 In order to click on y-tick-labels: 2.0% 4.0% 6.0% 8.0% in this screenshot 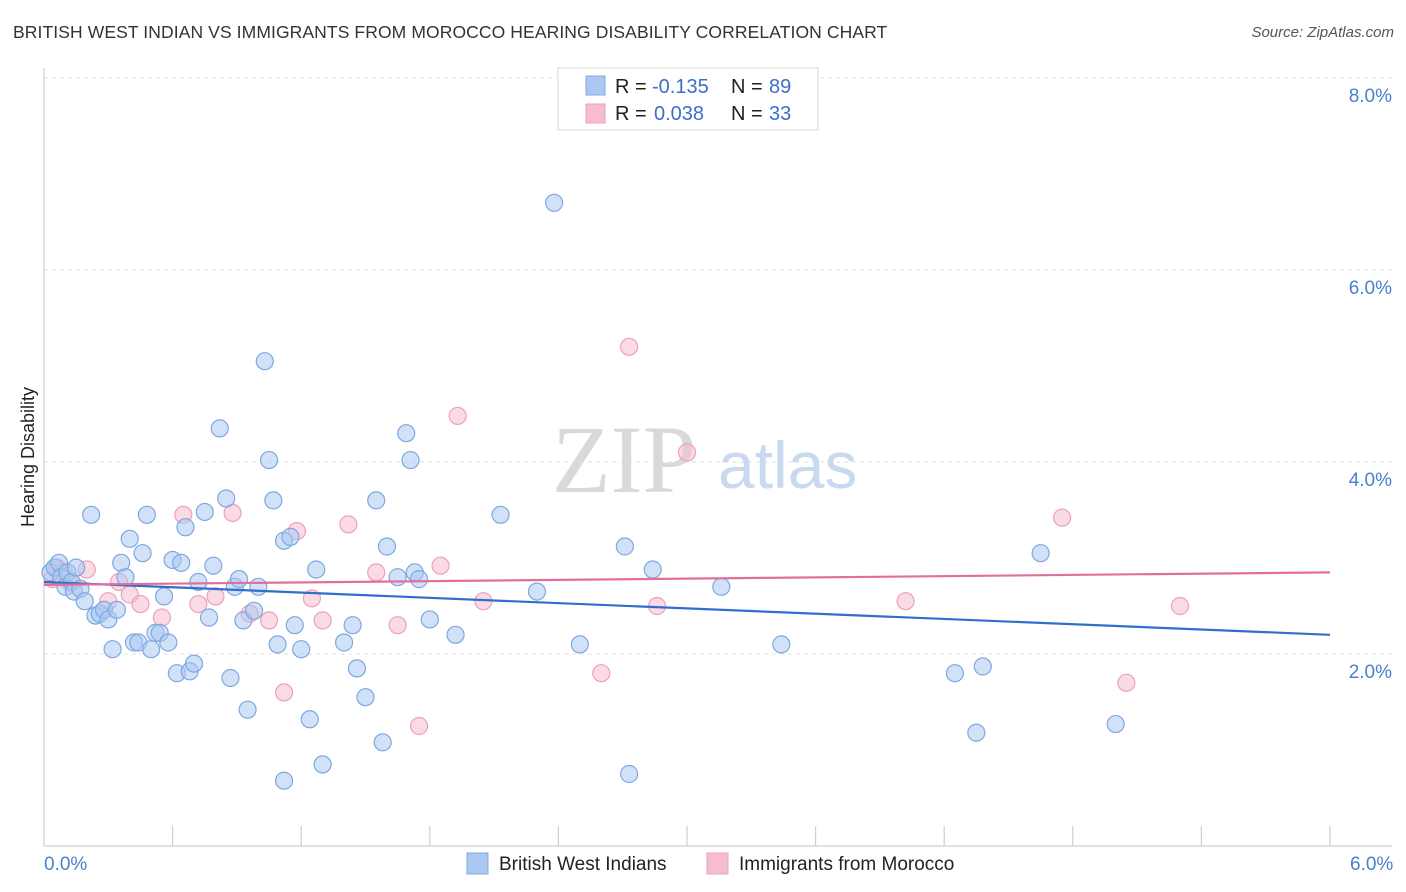, I will do `click(1370, 384)`.